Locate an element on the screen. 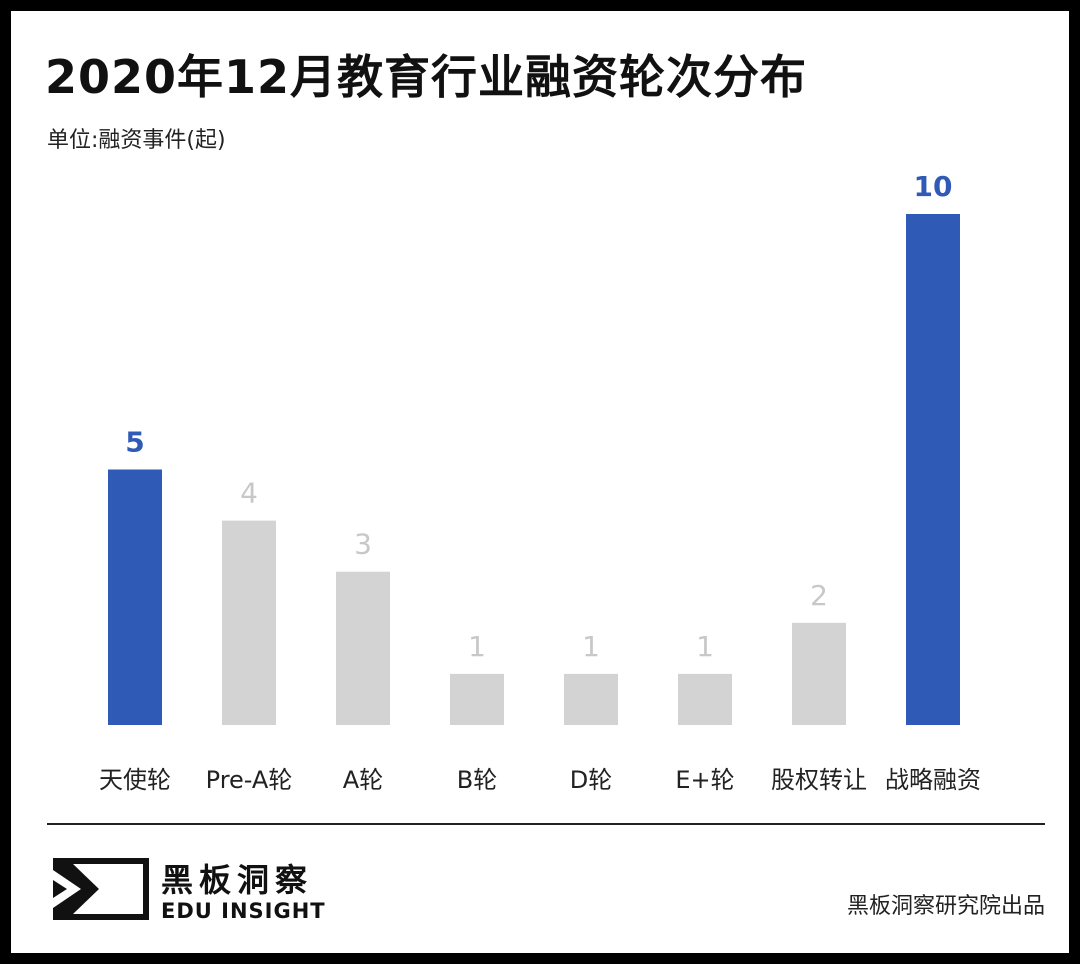  data-label-6: 1 is located at coordinates (705, 646).